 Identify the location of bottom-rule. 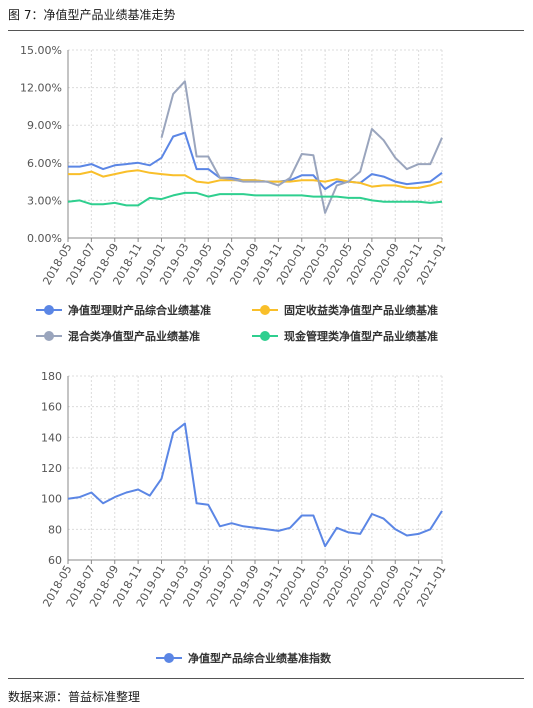
(266, 678).